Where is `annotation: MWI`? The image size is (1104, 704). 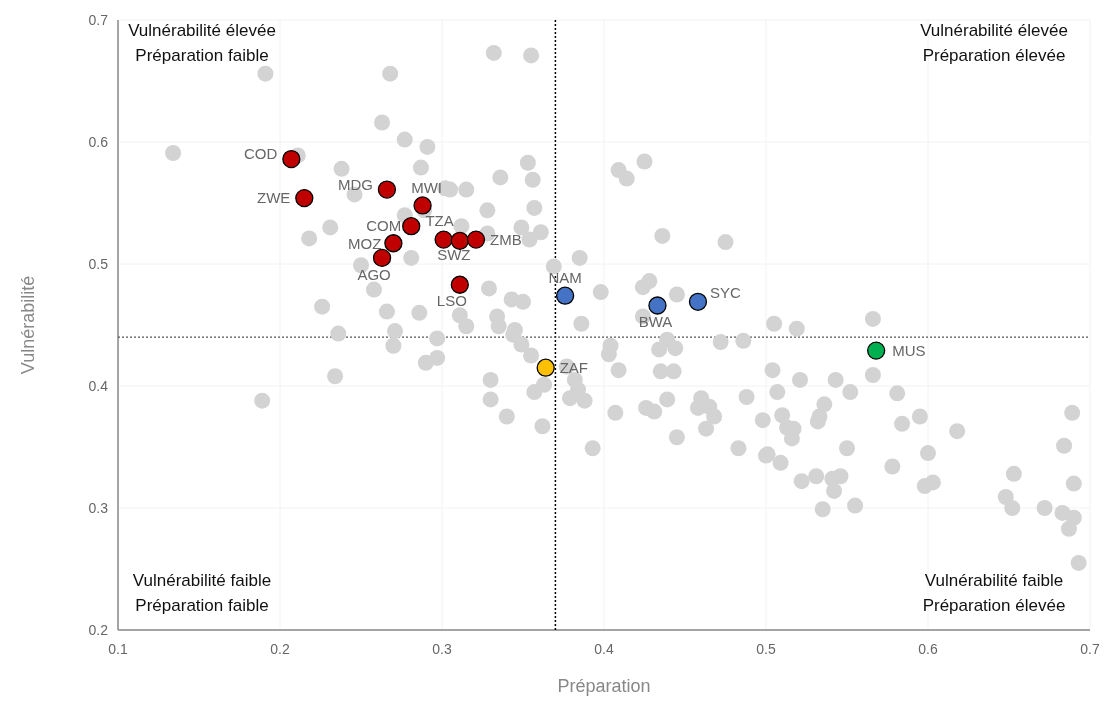 annotation: MWI is located at coordinates (426, 188).